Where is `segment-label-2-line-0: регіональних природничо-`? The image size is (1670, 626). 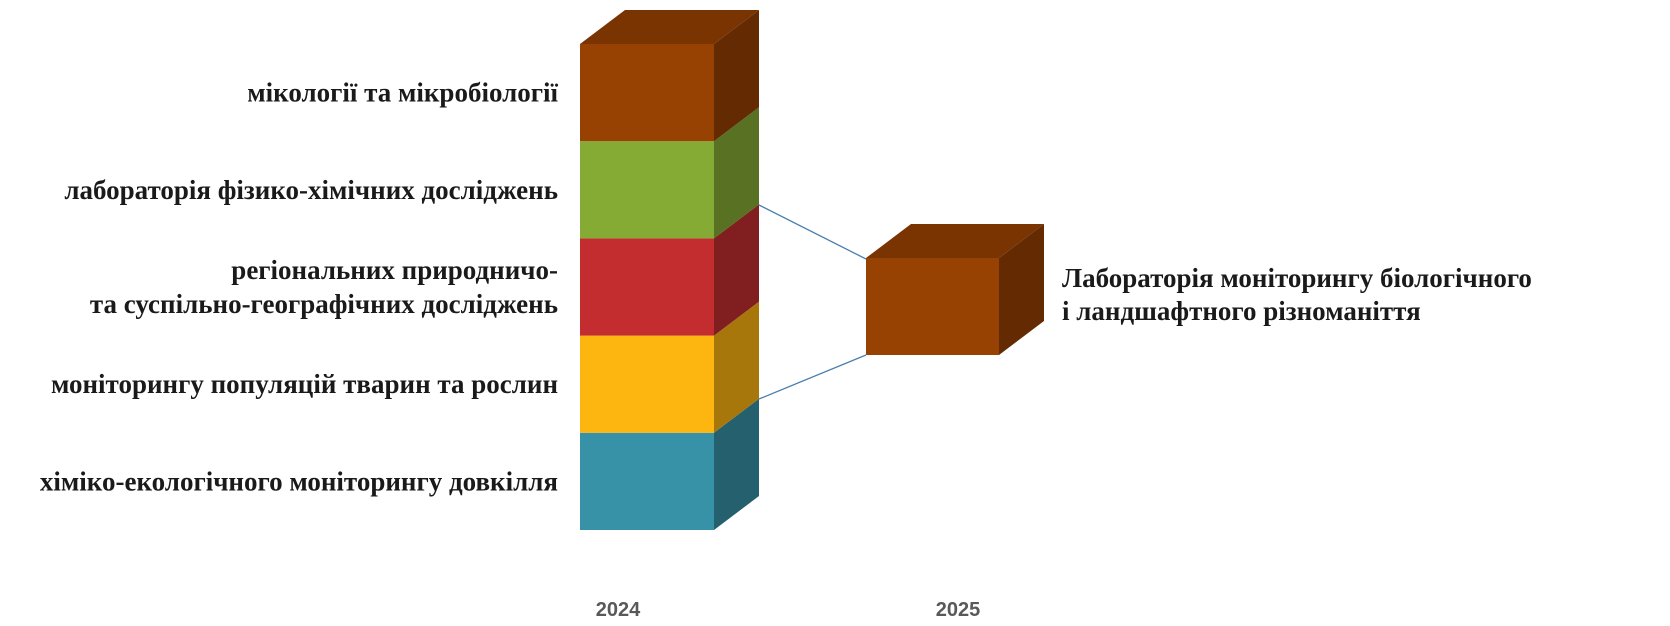 segment-label-2-line-0: регіональних природничо- is located at coordinates (394, 270).